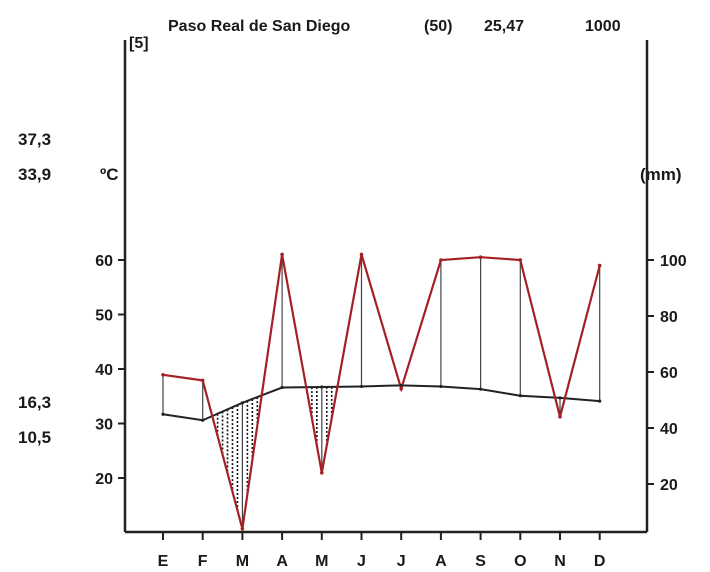  I want to click on right-tick-label: 60, so click(669, 373).